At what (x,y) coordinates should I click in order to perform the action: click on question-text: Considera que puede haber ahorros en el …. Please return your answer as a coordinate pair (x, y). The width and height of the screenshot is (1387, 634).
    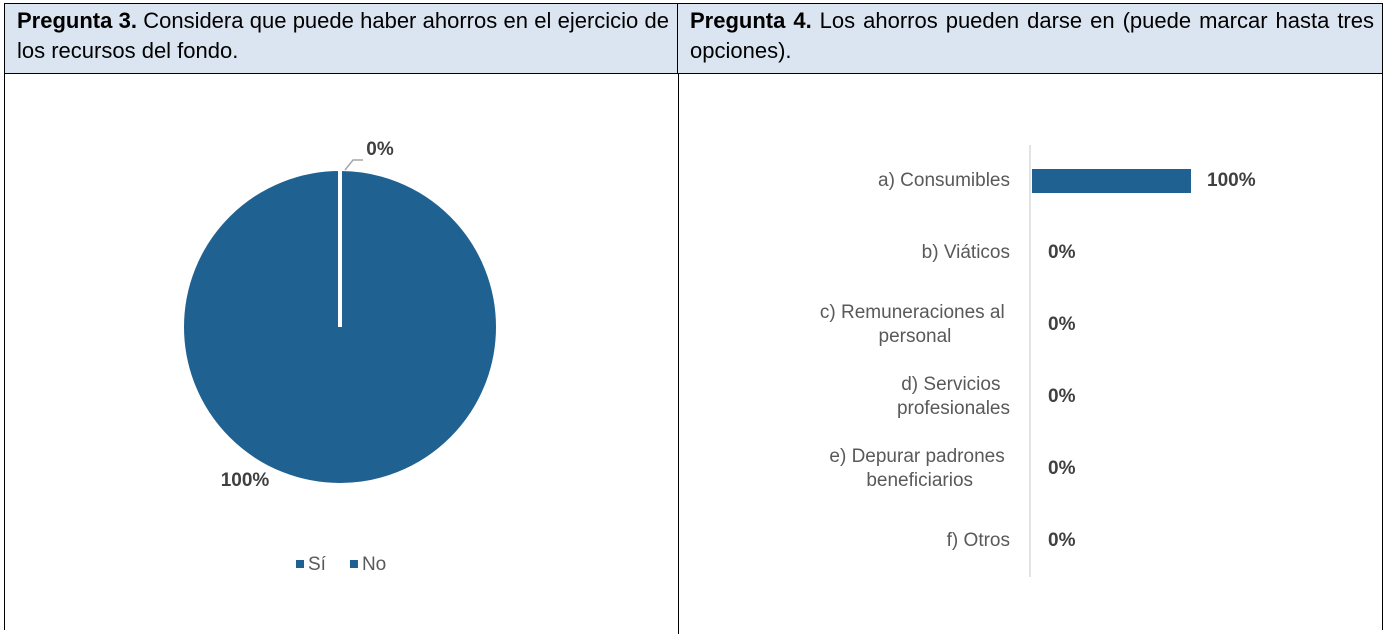
    Looking at the image, I should click on (343, 35).